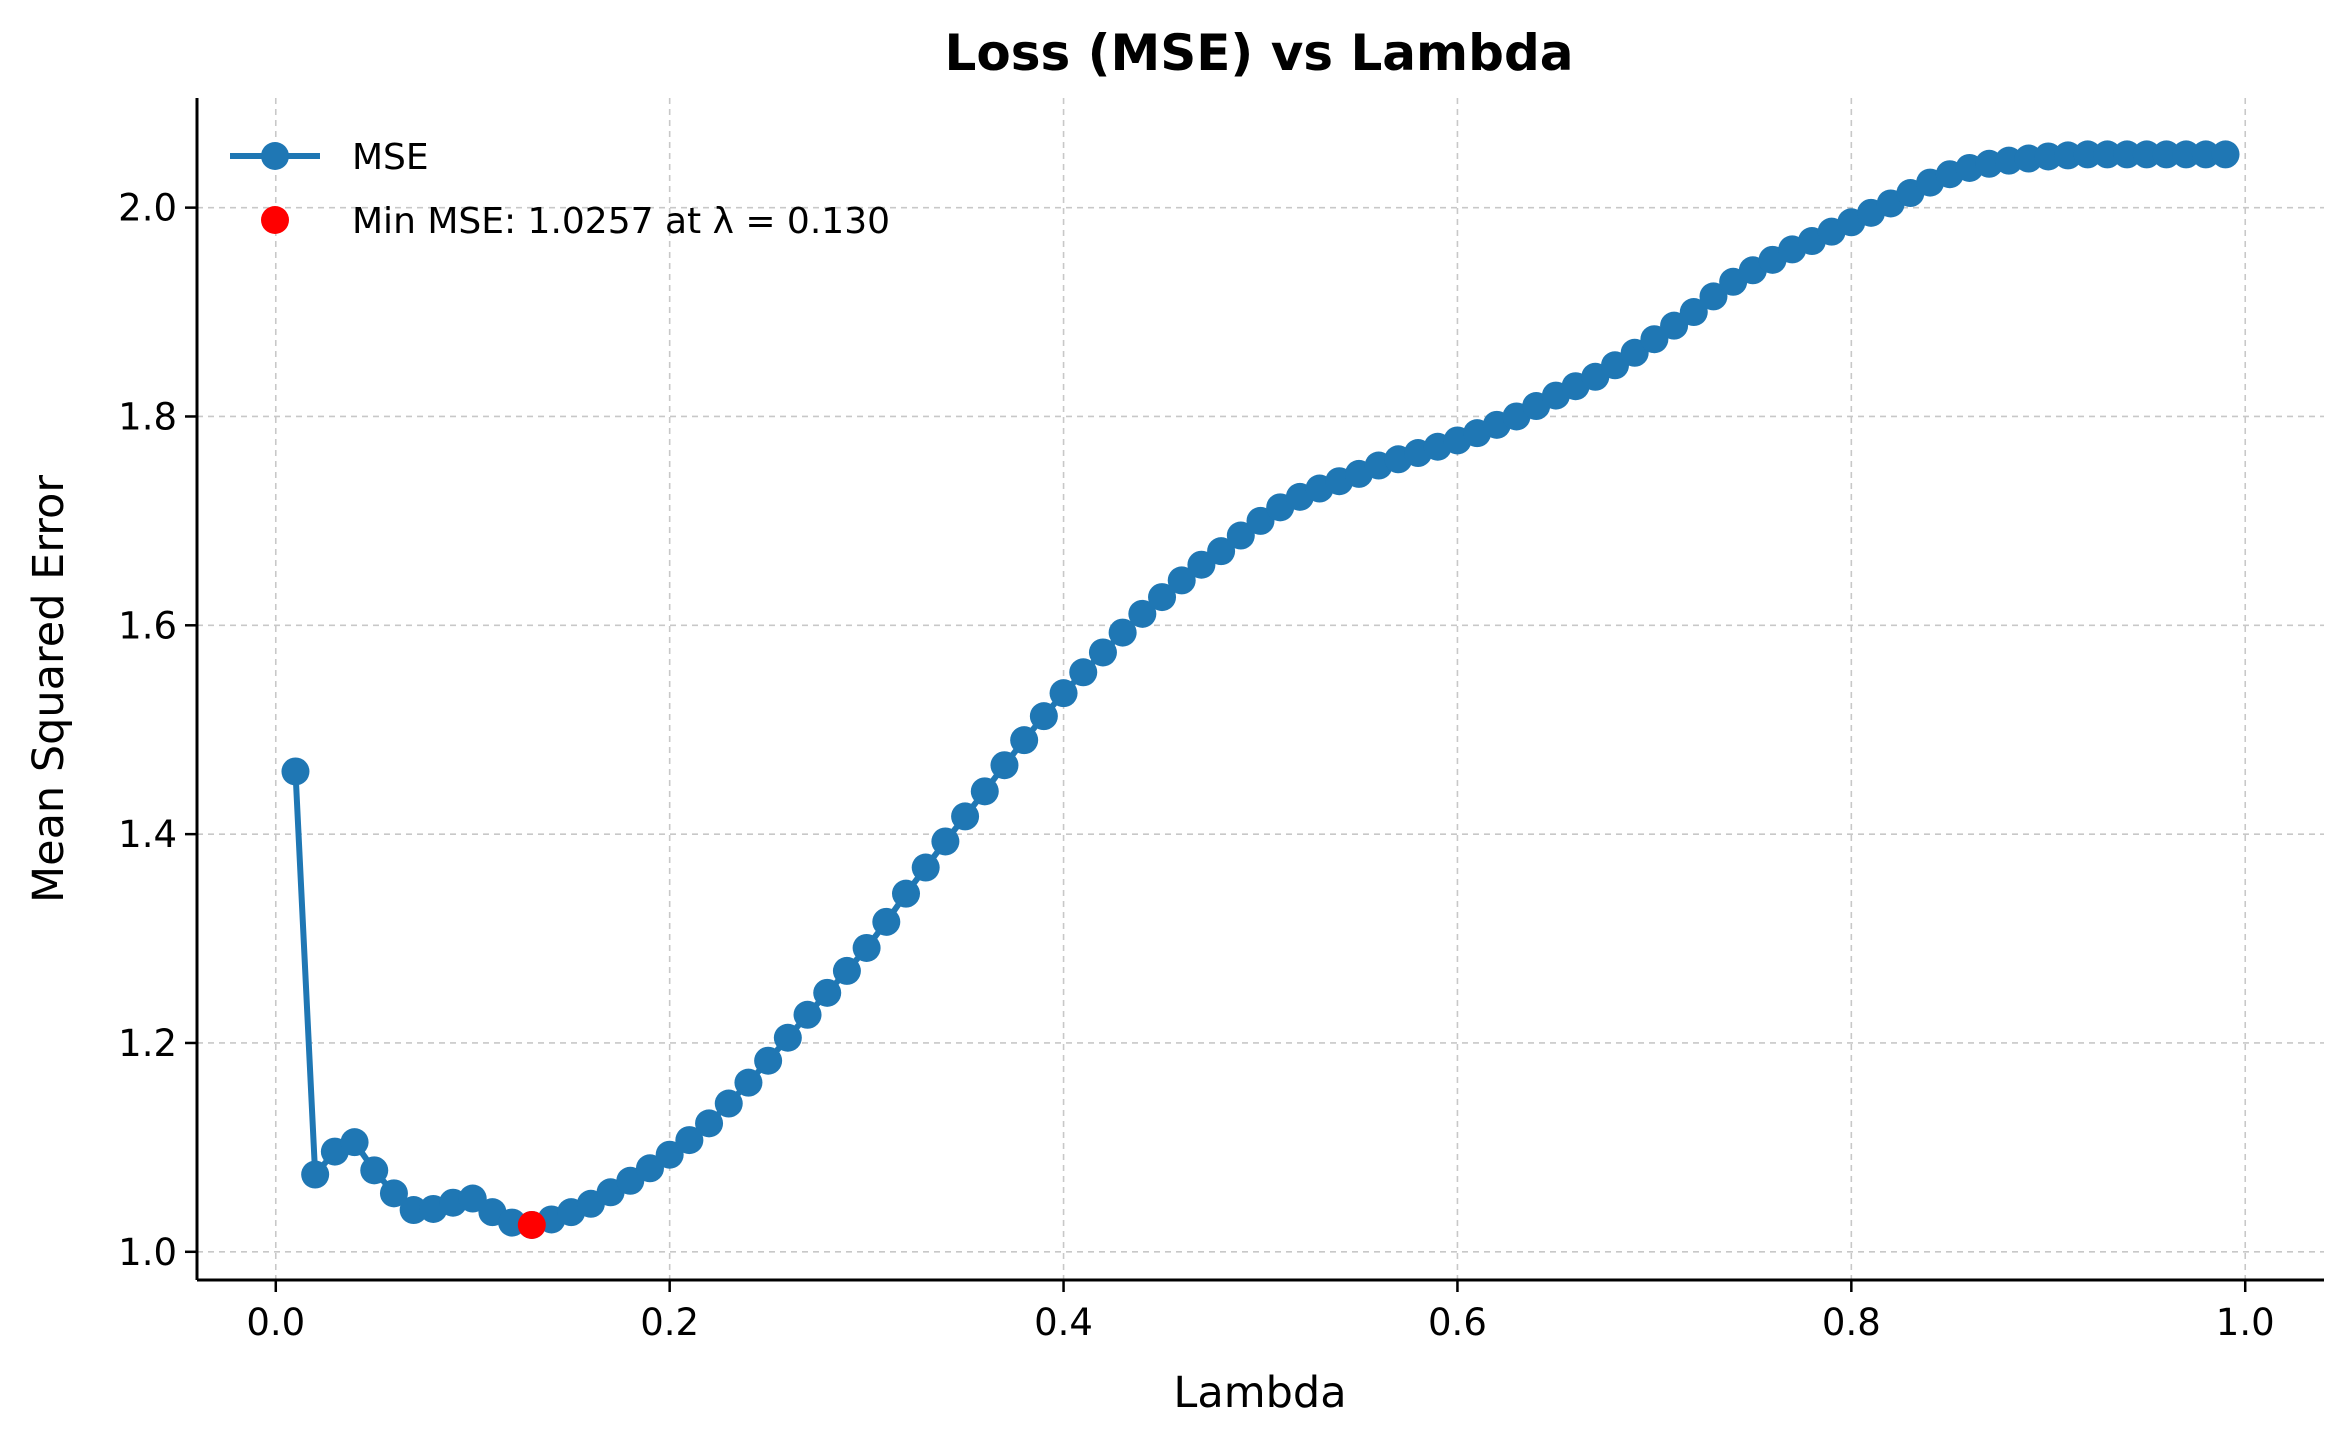 The width and height of the screenshot is (2346, 1446). What do you see at coordinates (1259, 1393) in the screenshot?
I see `x-axis-label: Lambda` at bounding box center [1259, 1393].